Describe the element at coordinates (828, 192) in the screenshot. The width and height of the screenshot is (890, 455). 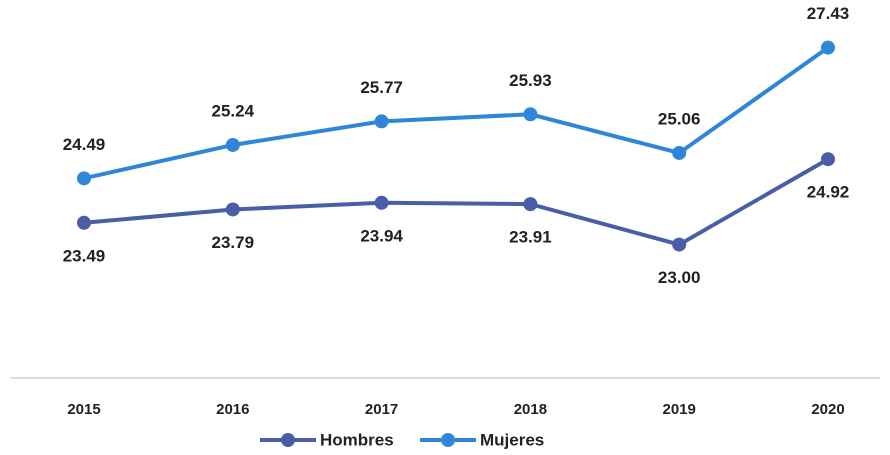
I see `data-label: 24.92` at that location.